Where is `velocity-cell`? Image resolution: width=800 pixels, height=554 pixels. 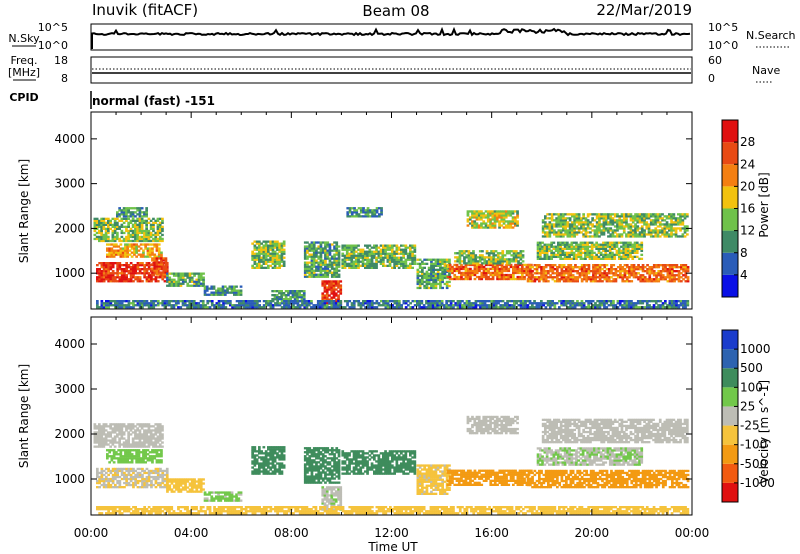
velocity-cell is located at coordinates (104, 483).